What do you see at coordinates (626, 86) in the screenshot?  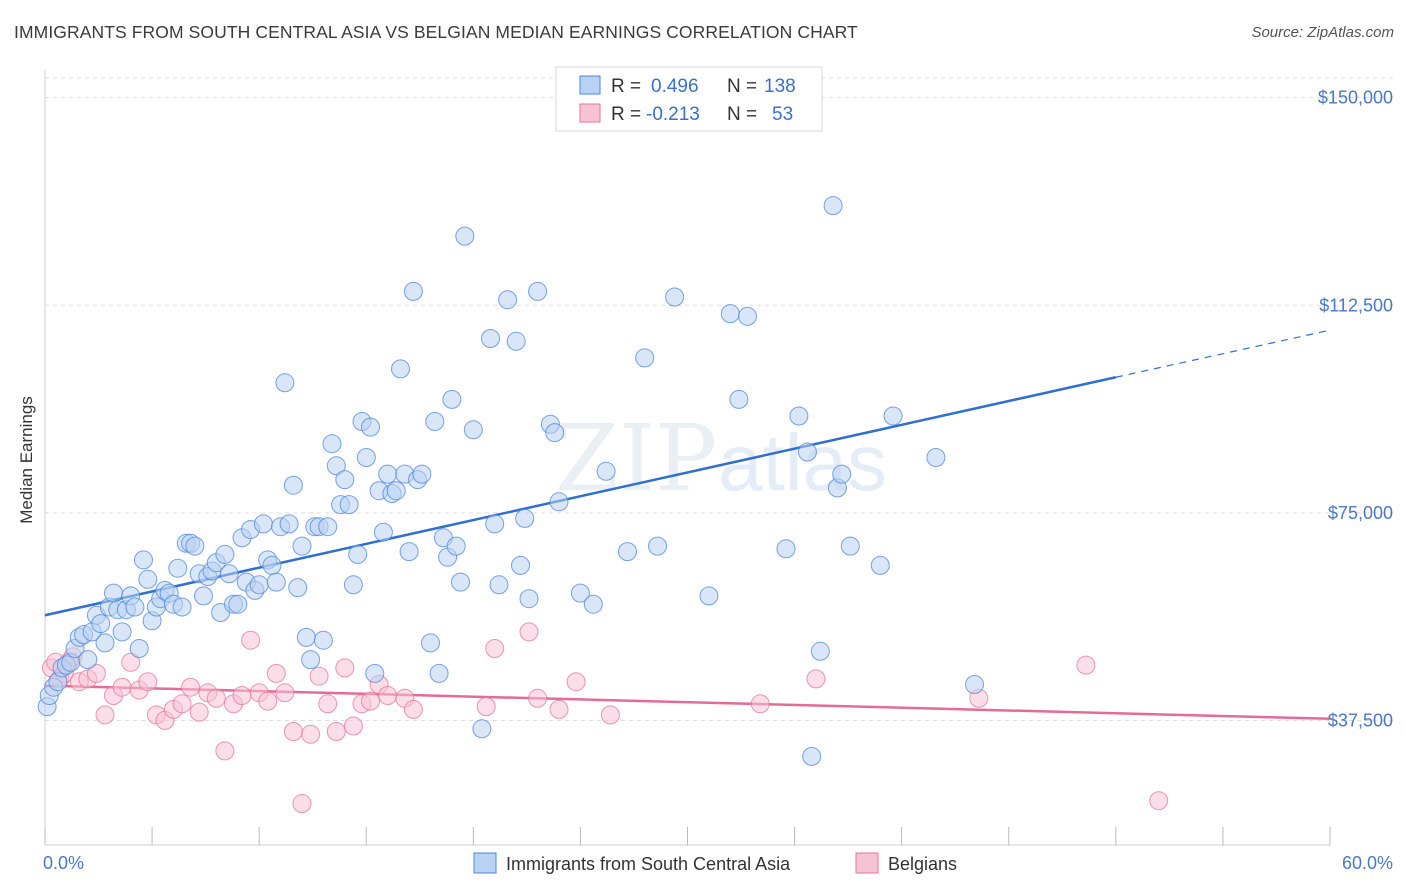 I see `legend-r-label-blue: R =` at bounding box center [626, 86].